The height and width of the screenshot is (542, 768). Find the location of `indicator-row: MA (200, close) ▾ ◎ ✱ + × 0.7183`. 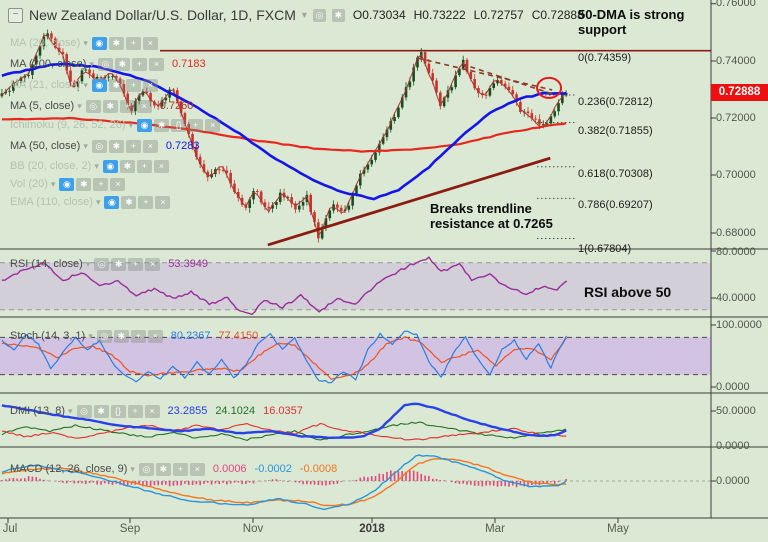

indicator-row: MA (200, close) ▾ ◎ ✱ + × 0.7183 is located at coordinates (108, 64).